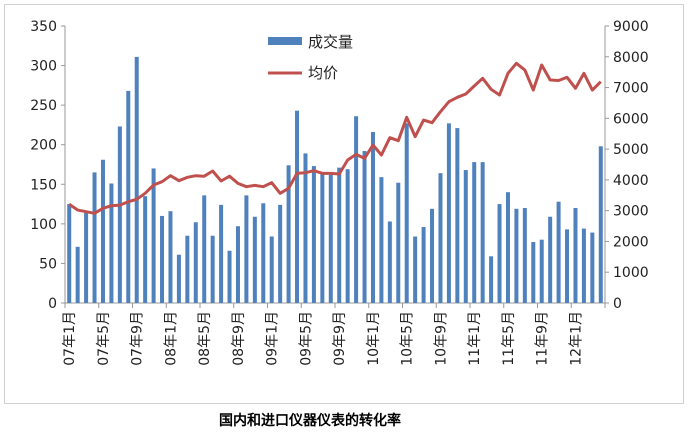 The image size is (688, 439). What do you see at coordinates (374, 338) in the screenshot?
I see `x-tick-label: 10年1月` at bounding box center [374, 338].